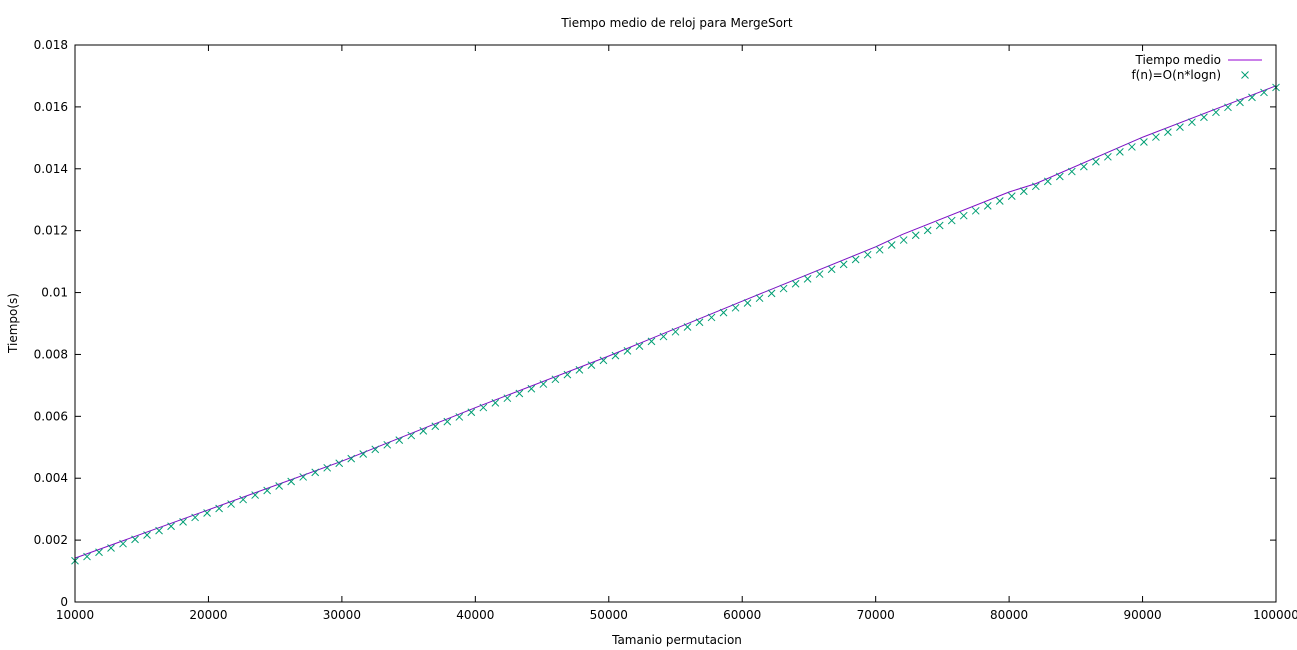 Image resolution: width=1297 pixels, height=650 pixels. I want to click on y-tick-label: 0.016, so click(51, 107).